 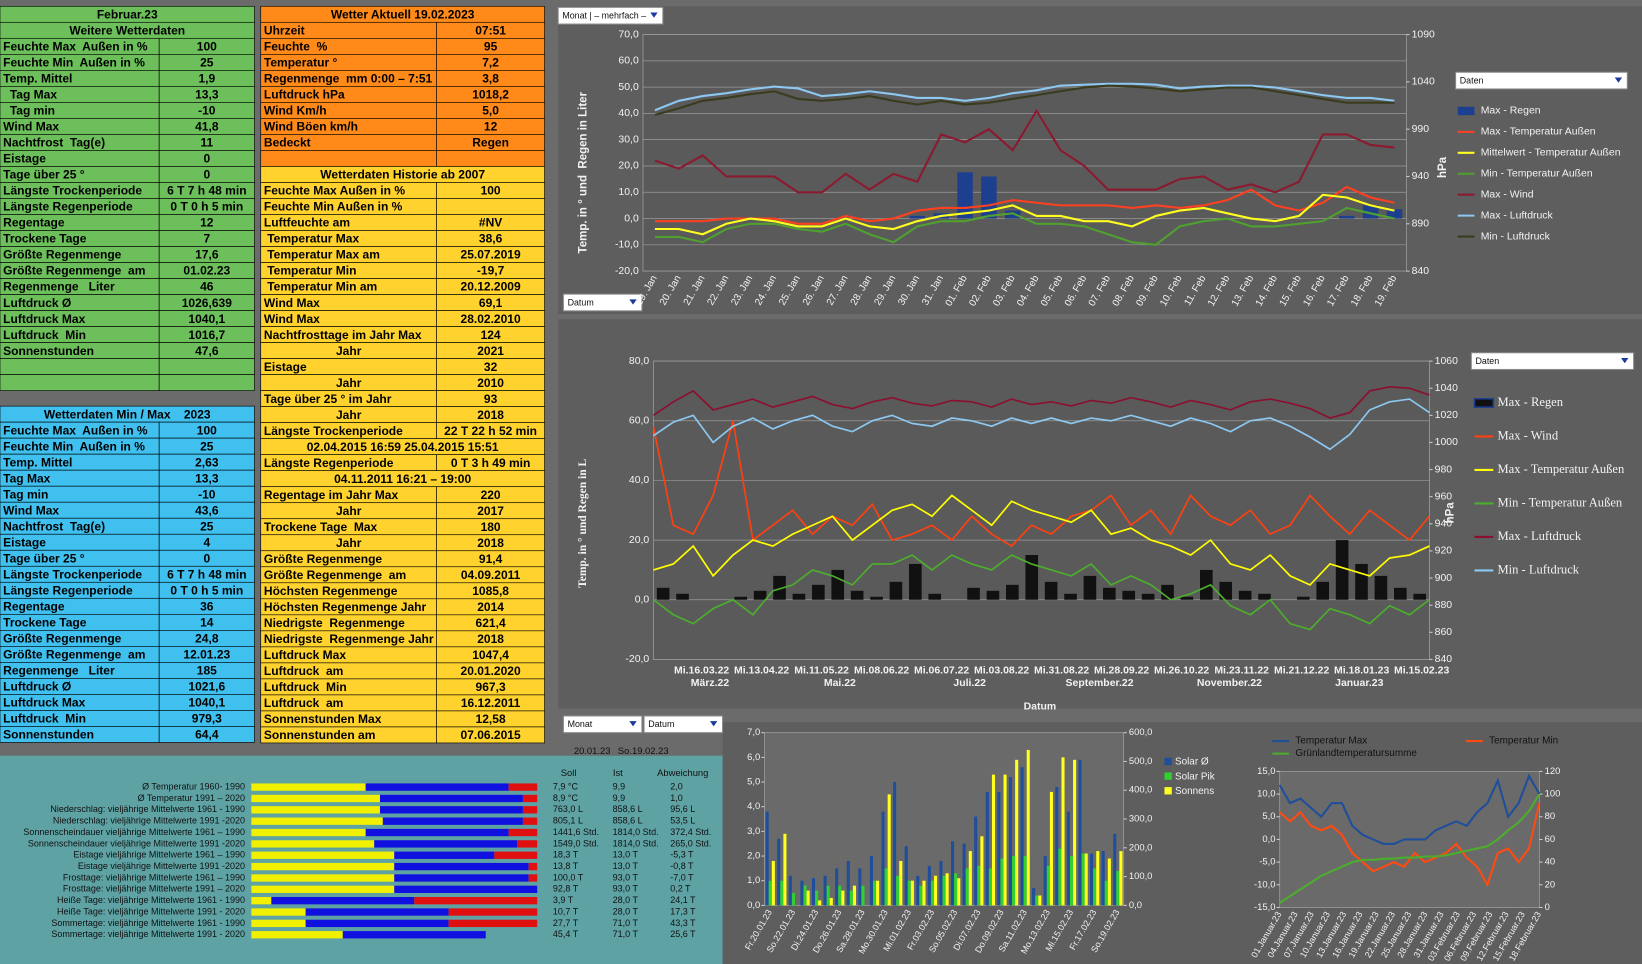 What do you see at coordinates (193, 786) in the screenshot?
I see `row-label: Ø Temperatur 1960- 1990` at bounding box center [193, 786].